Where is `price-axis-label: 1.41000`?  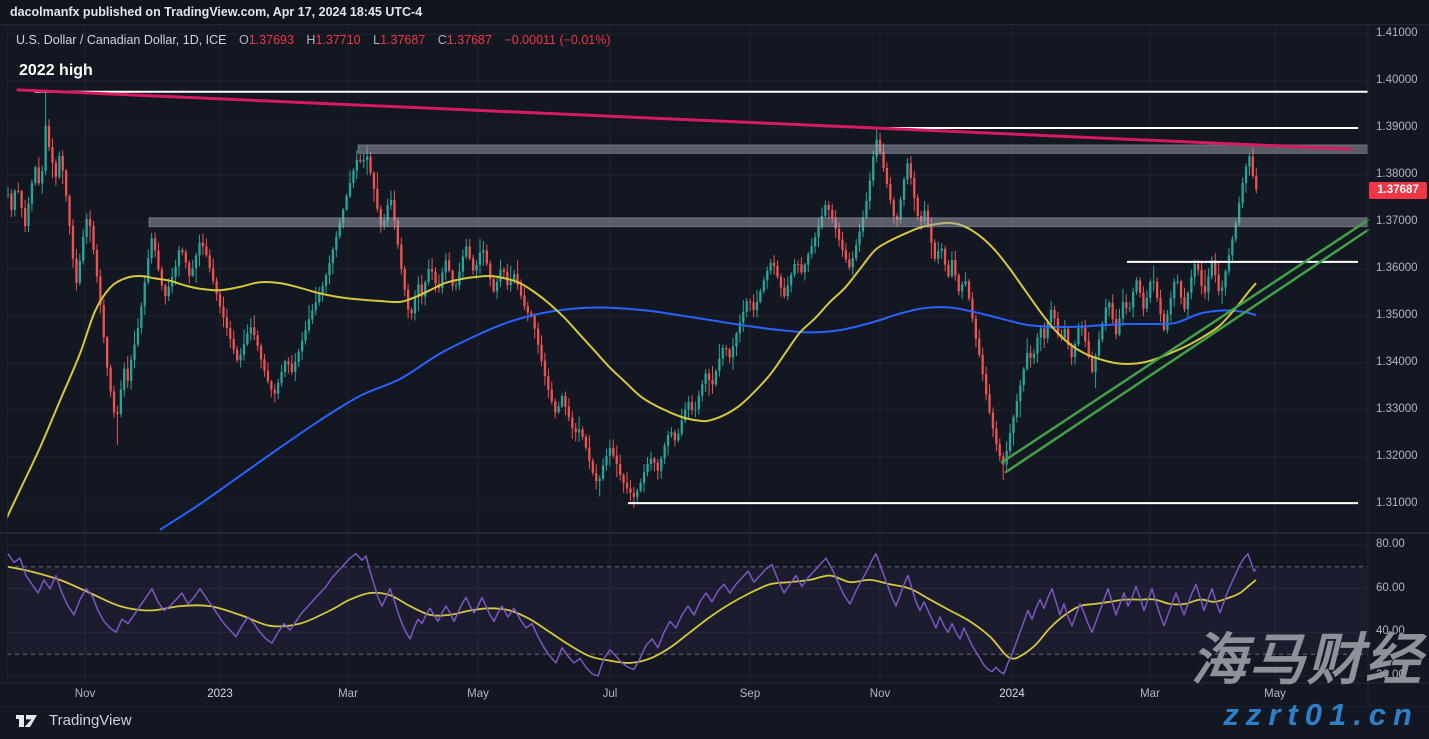 price-axis-label: 1.41000 is located at coordinates (1397, 33).